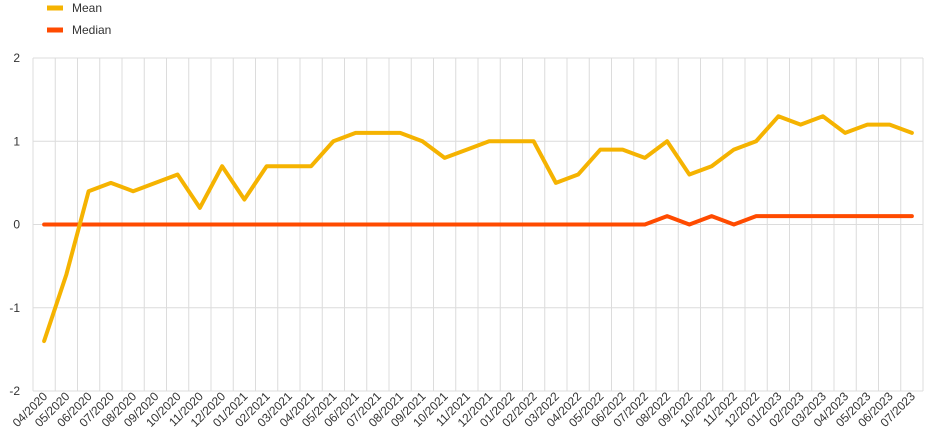  What do you see at coordinates (87, 8) in the screenshot?
I see `legend-label-mean: Mean` at bounding box center [87, 8].